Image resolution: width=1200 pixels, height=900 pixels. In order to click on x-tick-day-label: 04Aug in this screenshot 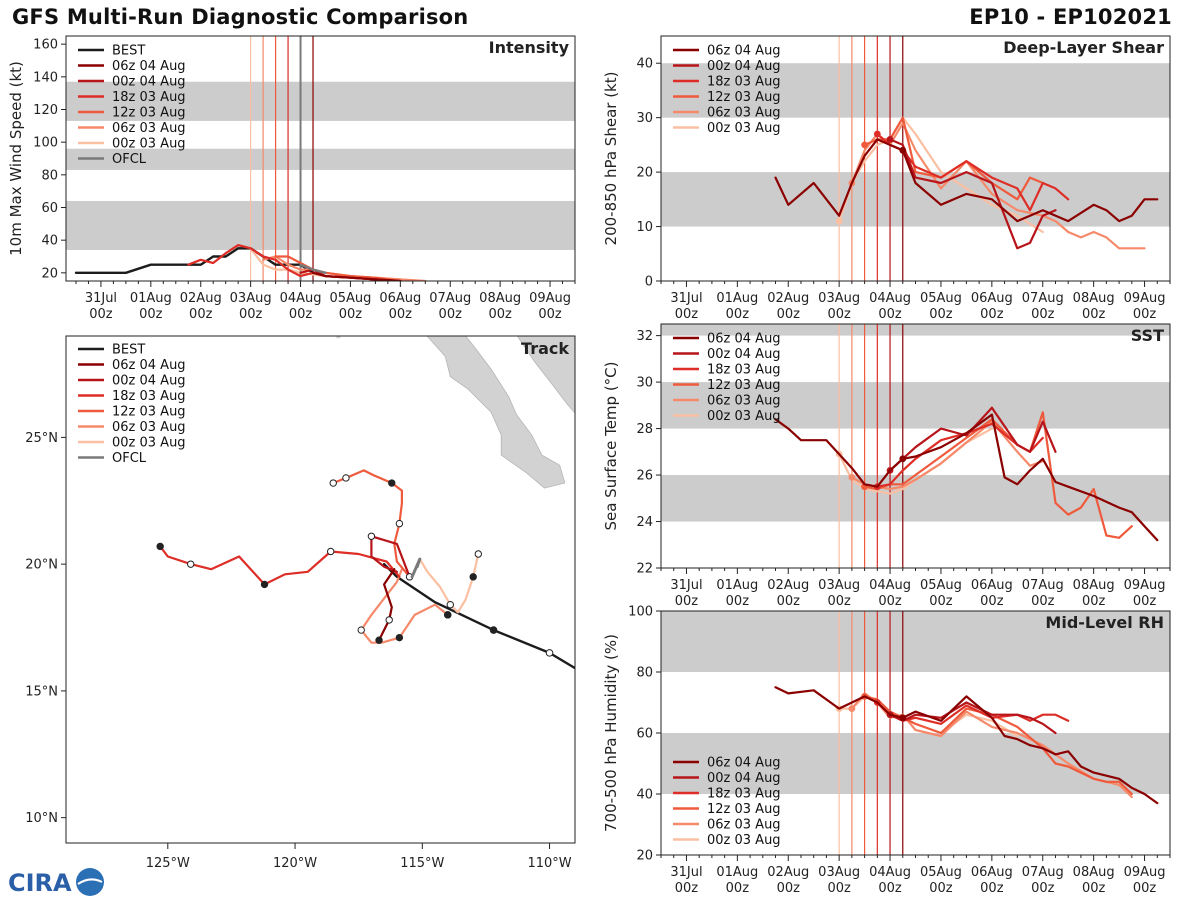, I will do `click(890, 298)`.